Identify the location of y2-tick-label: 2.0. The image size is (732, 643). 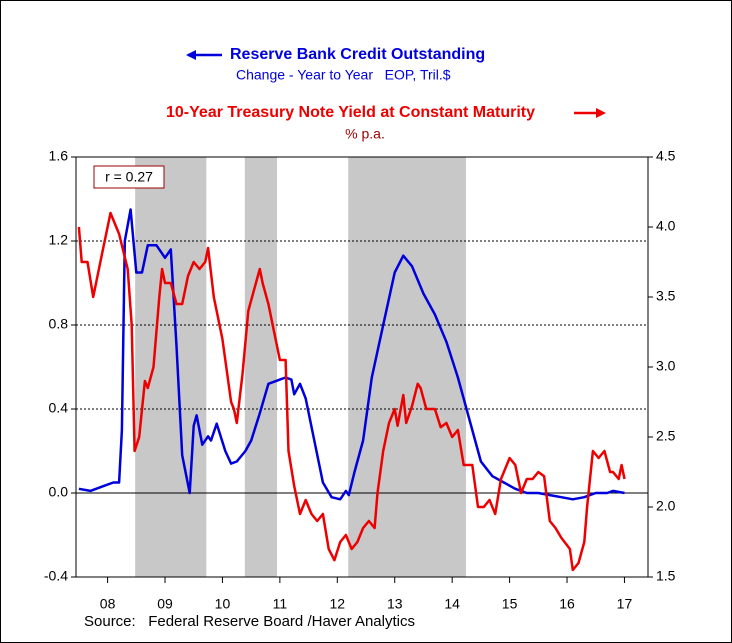
(666, 506).